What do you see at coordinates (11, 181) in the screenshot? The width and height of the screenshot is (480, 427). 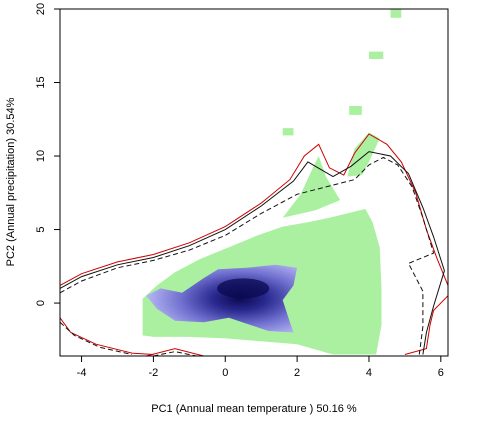 I see `y-axis-label: PC2 (Annual precipitation) 30.54%` at bounding box center [11, 181].